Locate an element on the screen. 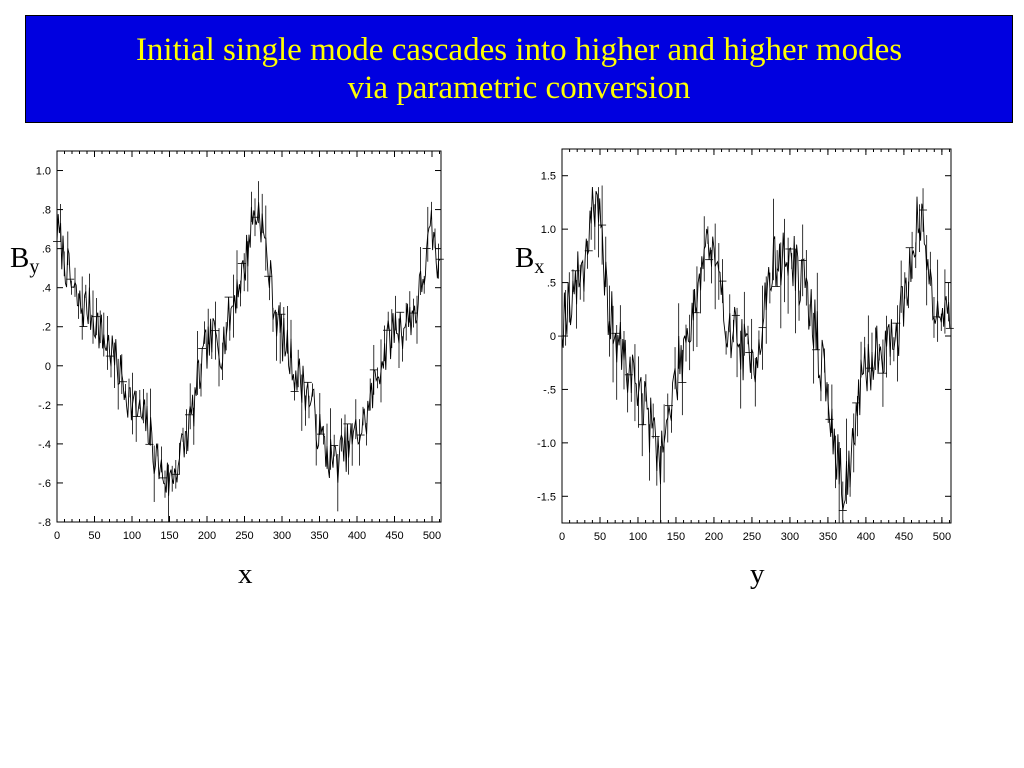 The image size is (1024, 768). y-tick-label: 1.5 is located at coordinates (548, 177).